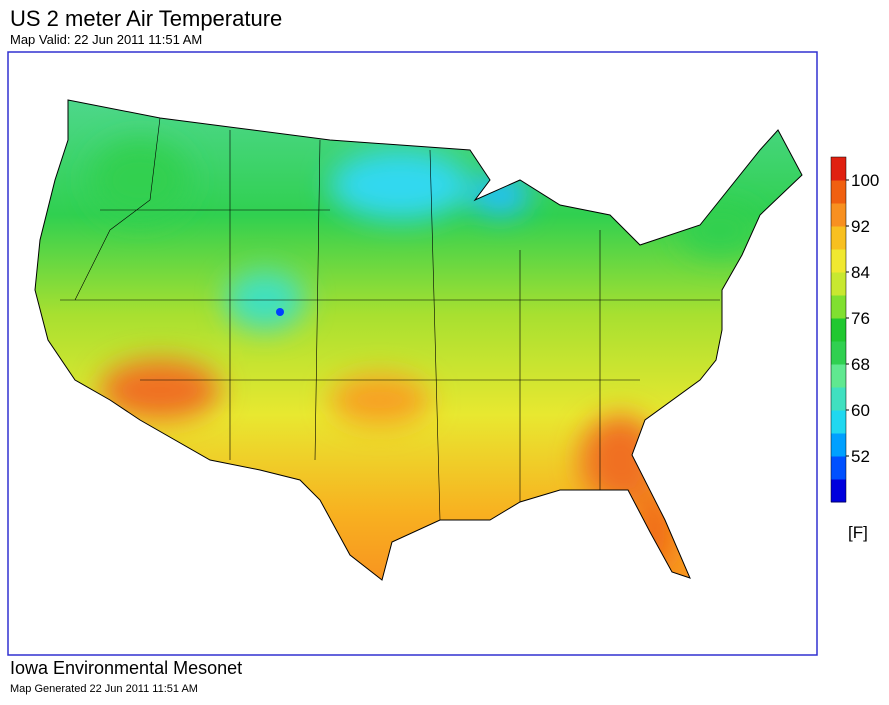 The height and width of the screenshot is (705, 889). What do you see at coordinates (106, 39) in the screenshot?
I see `subtitle: Map Valid: 22 Jun 2011 11:51 AM` at bounding box center [106, 39].